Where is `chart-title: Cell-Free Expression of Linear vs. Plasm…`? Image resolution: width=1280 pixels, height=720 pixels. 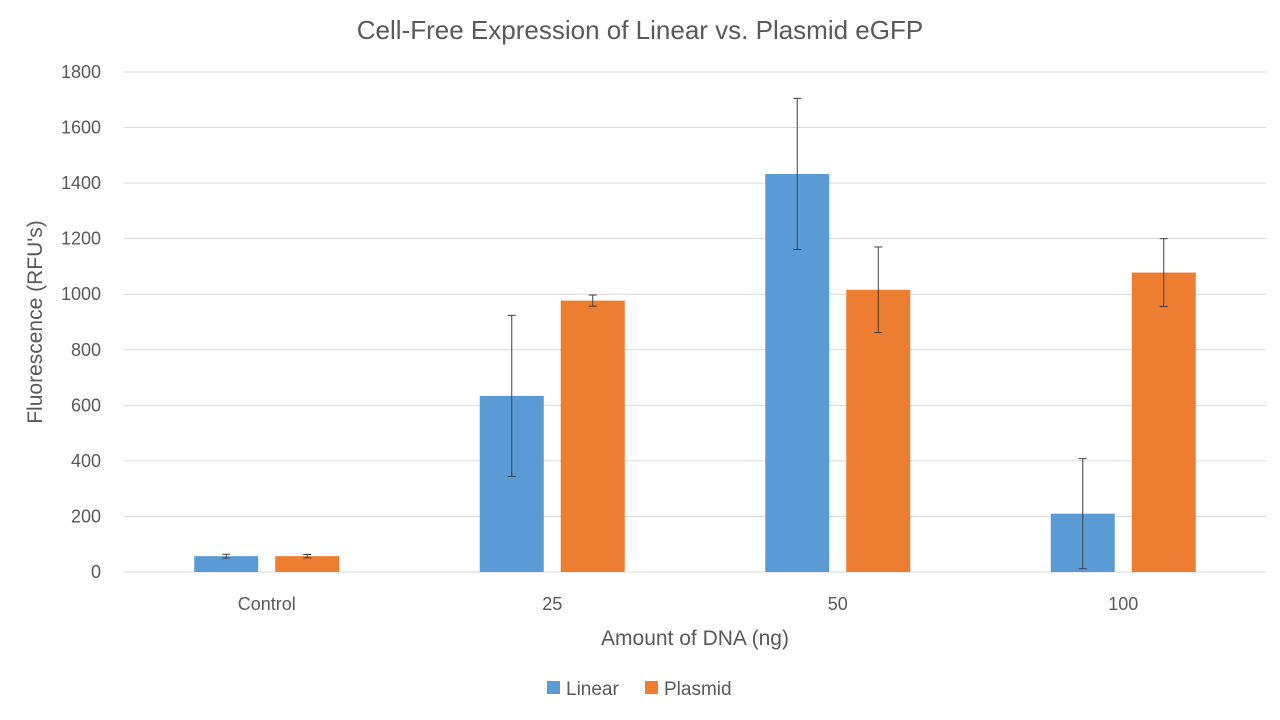
chart-title: Cell-Free Expression of Linear vs. Plasm… is located at coordinates (640, 30).